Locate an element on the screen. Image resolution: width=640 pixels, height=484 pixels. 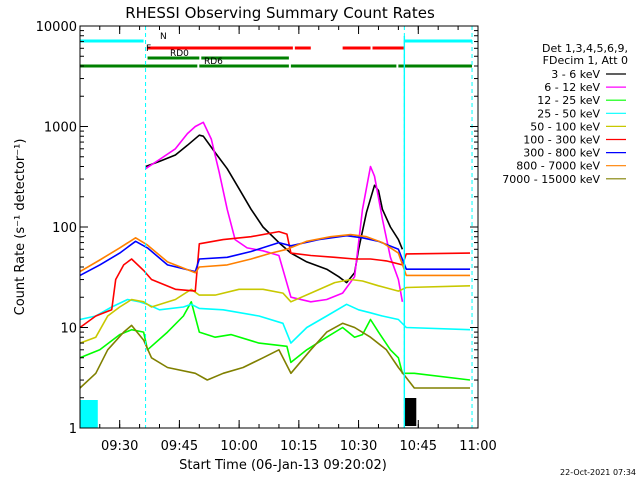
legend-label-4: 50 - 100 keV is located at coordinates (565, 126).